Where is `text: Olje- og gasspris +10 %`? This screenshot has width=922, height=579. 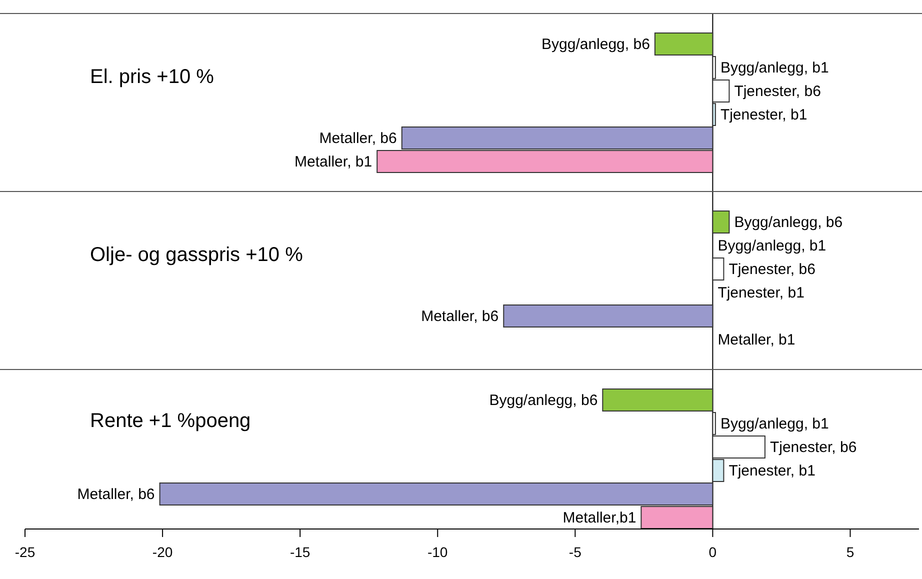 text: Olje- og gasspris +10 % is located at coordinates (196, 255).